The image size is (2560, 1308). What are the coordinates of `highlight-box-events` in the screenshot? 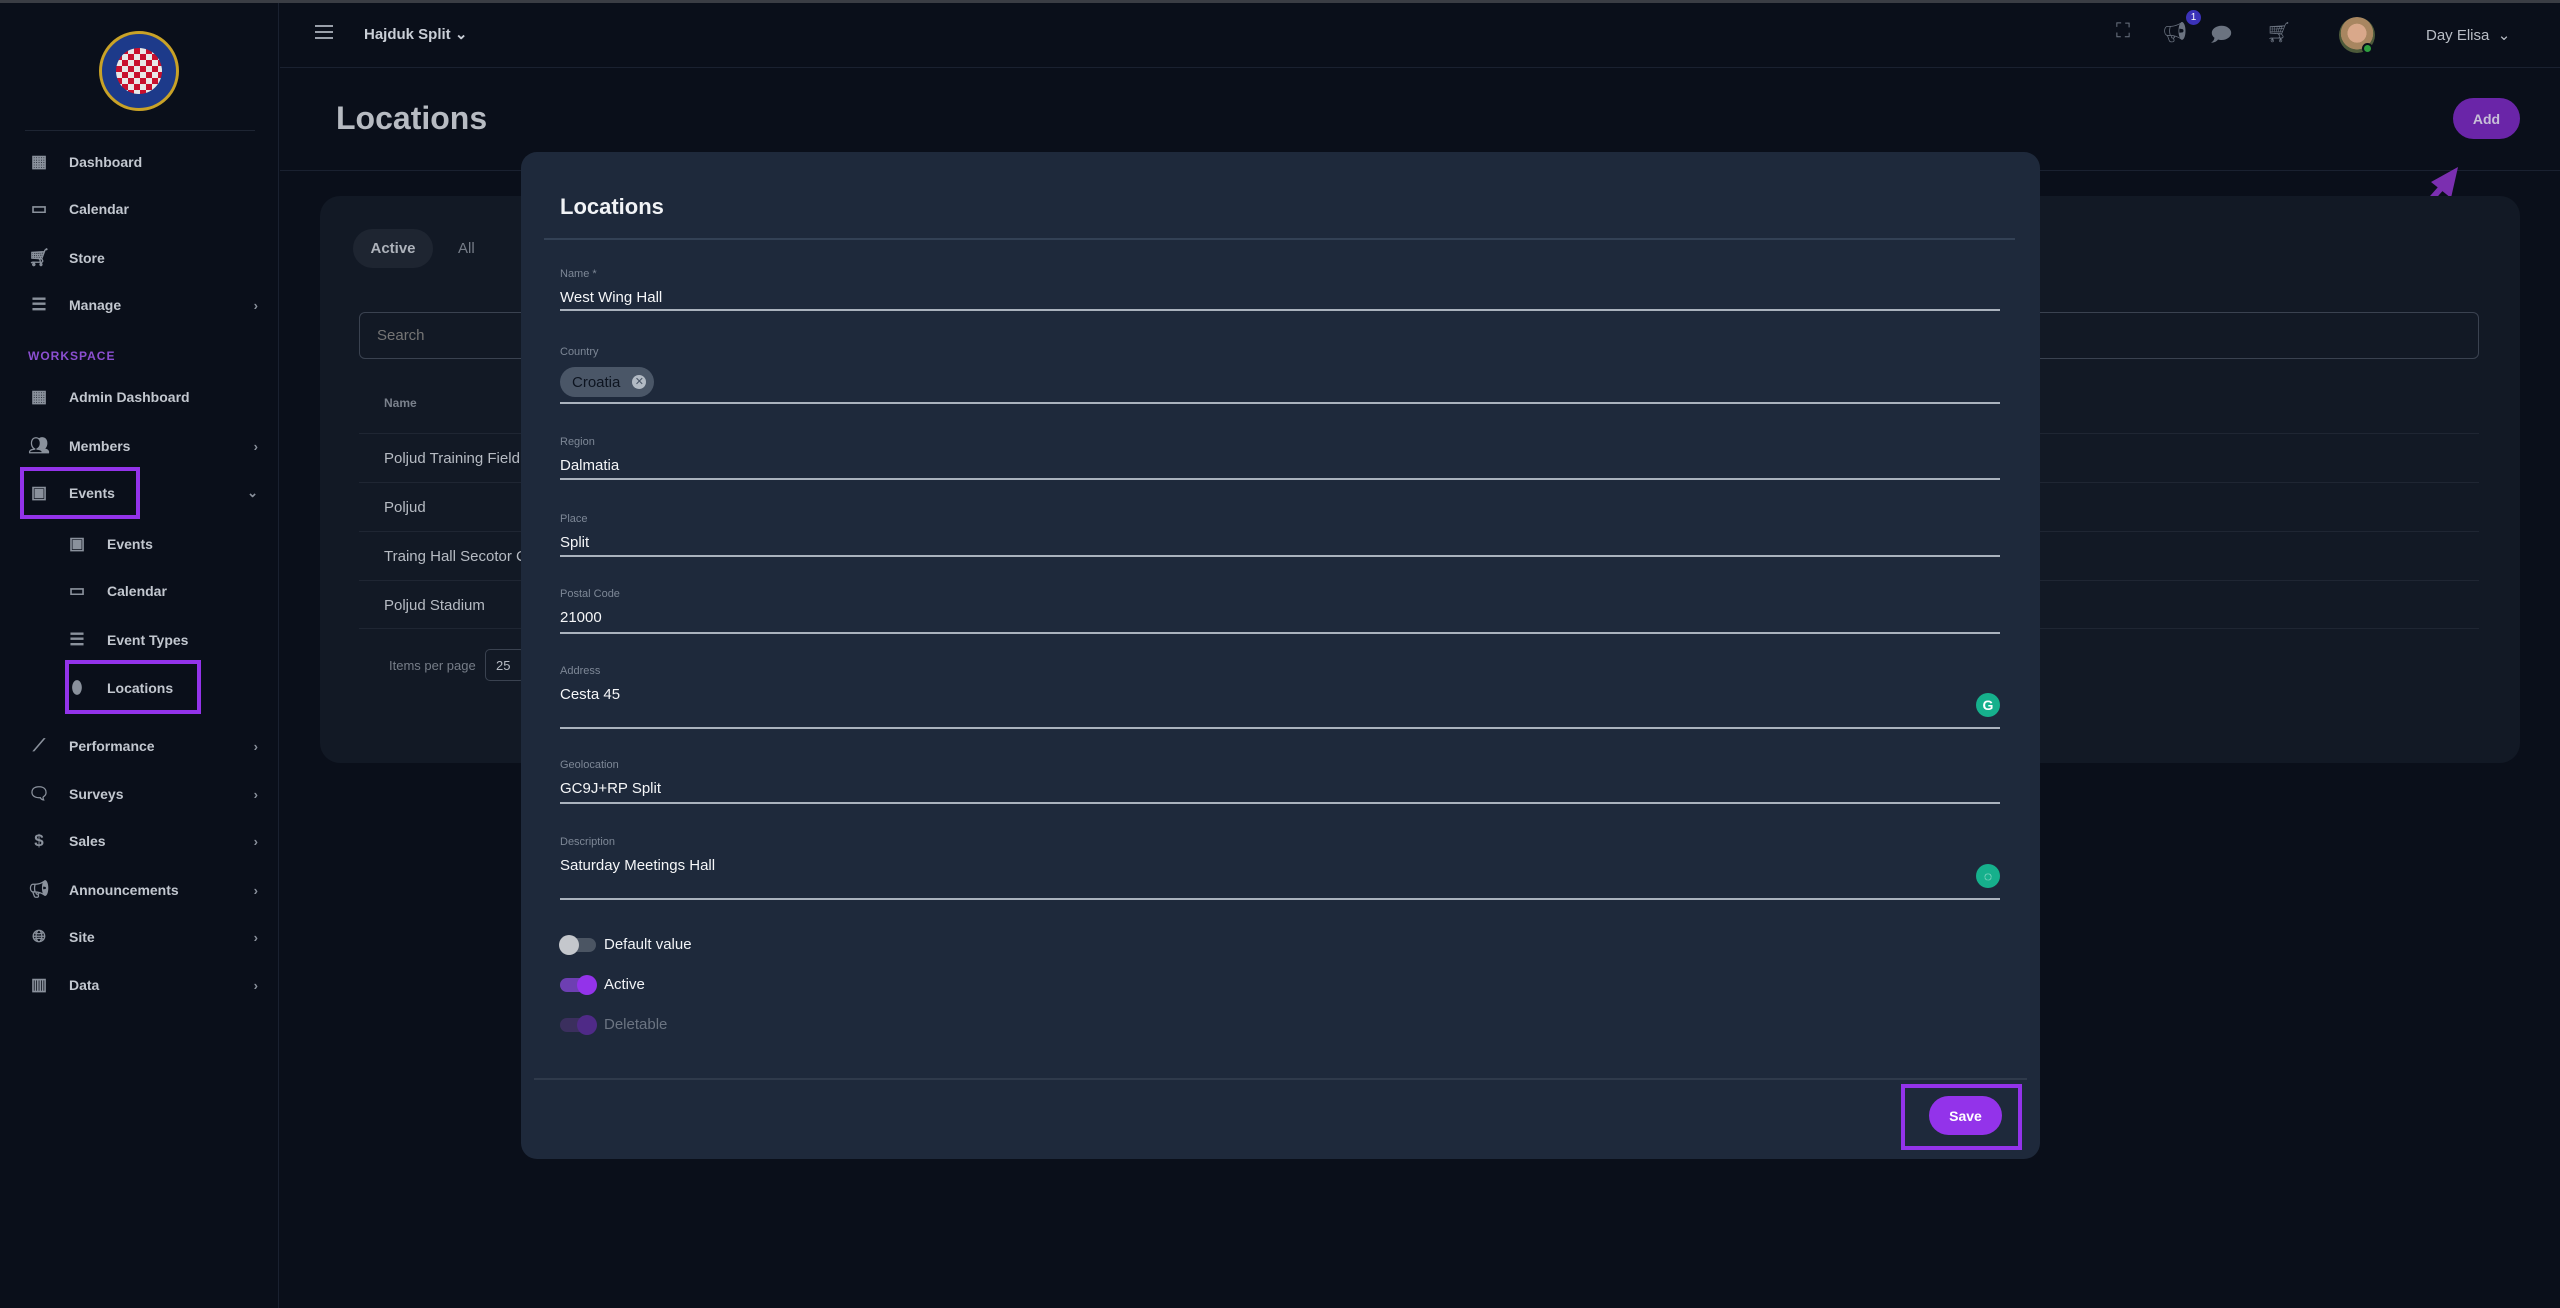 It's located at (80, 493).